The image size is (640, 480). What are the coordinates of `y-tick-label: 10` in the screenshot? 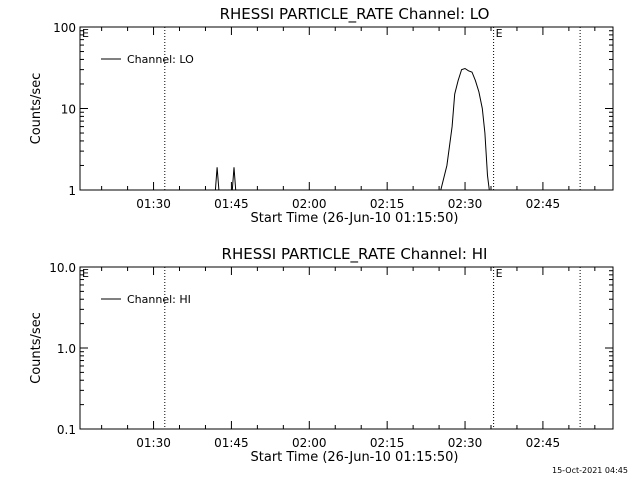 It's located at (68, 110).